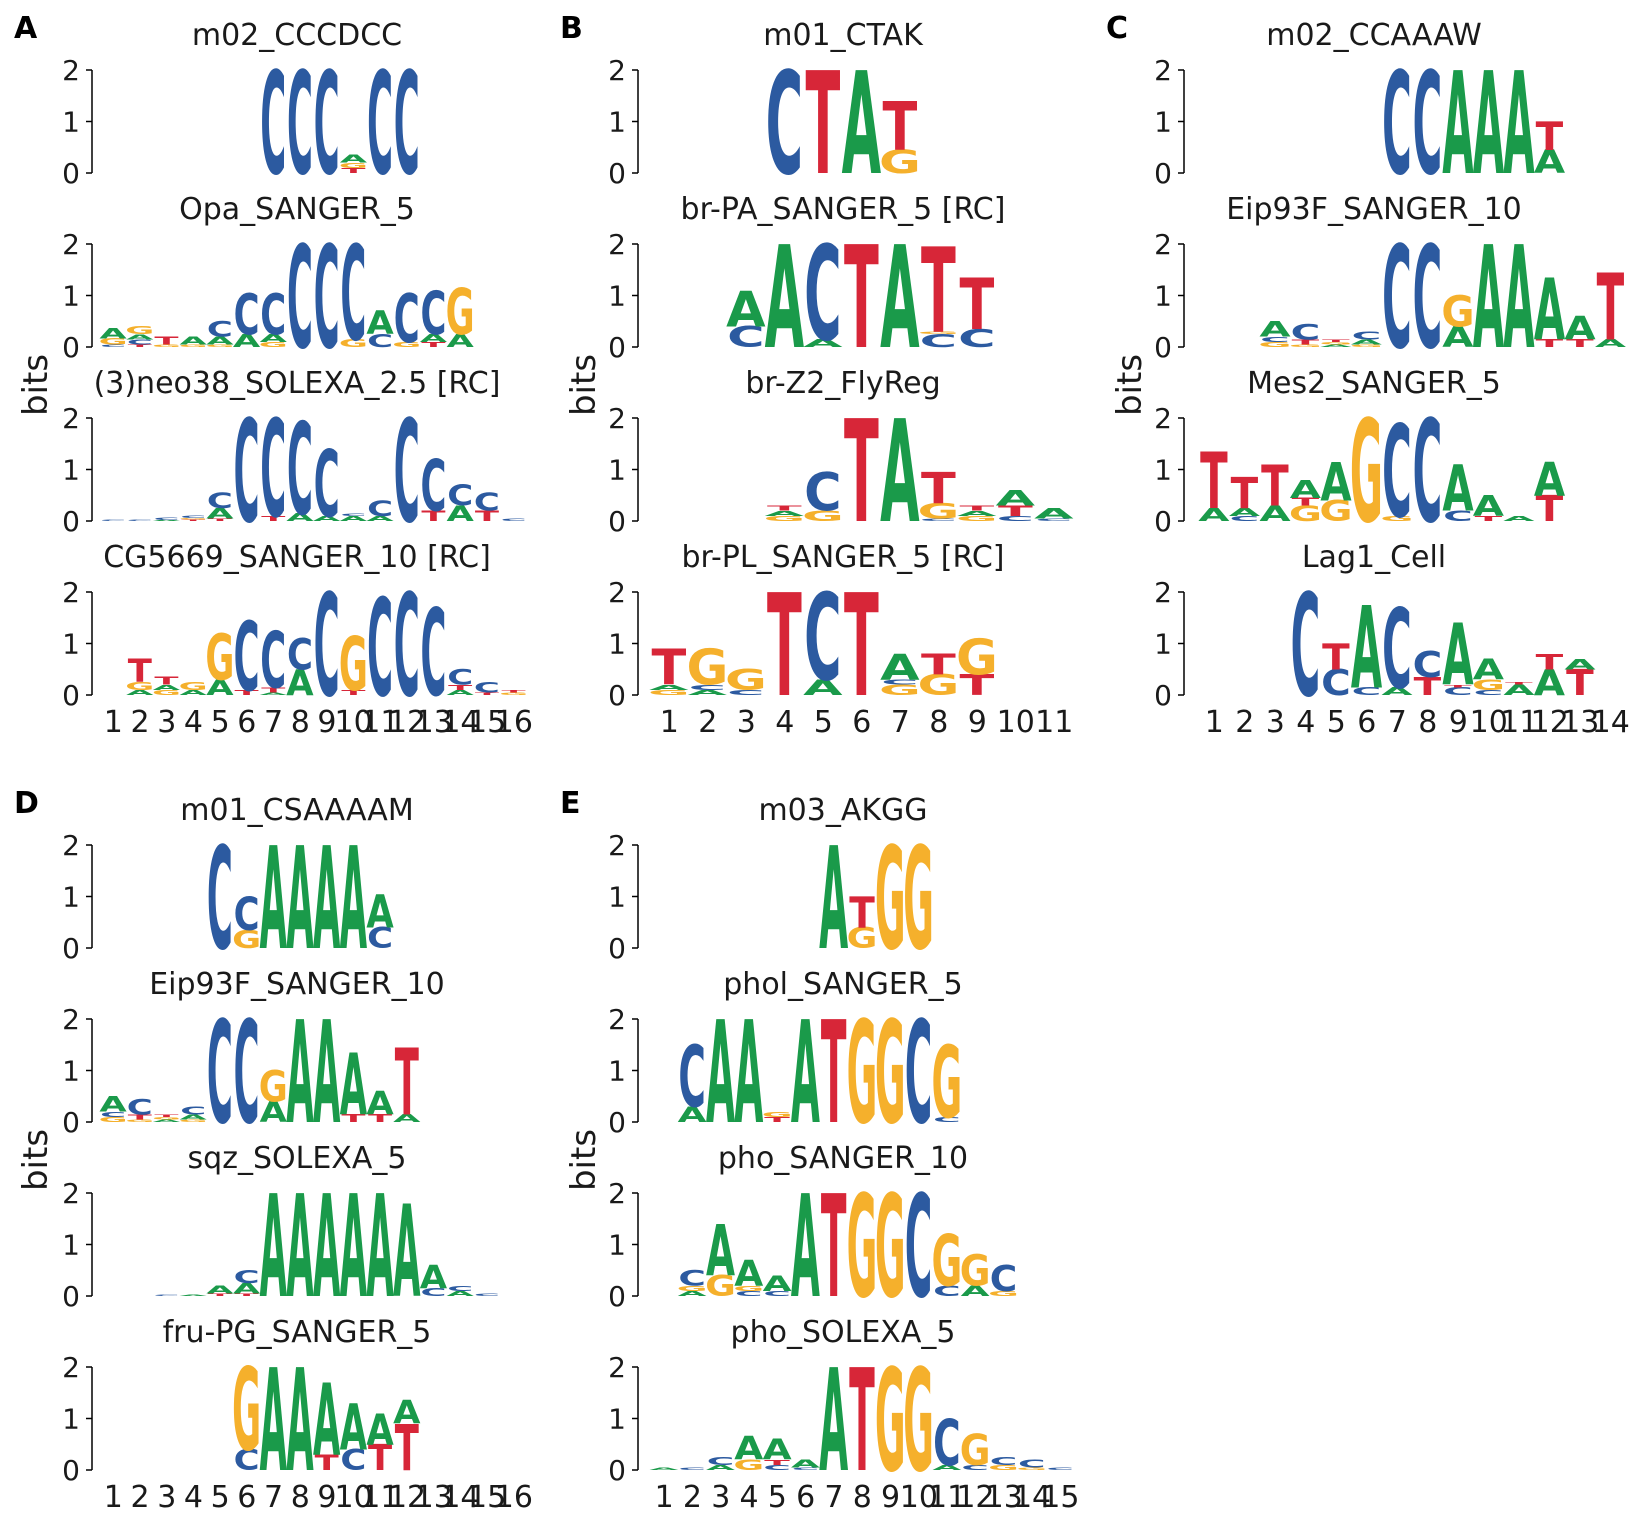  I want to click on motif-title: Lag1_Cell, so click(1374, 557).